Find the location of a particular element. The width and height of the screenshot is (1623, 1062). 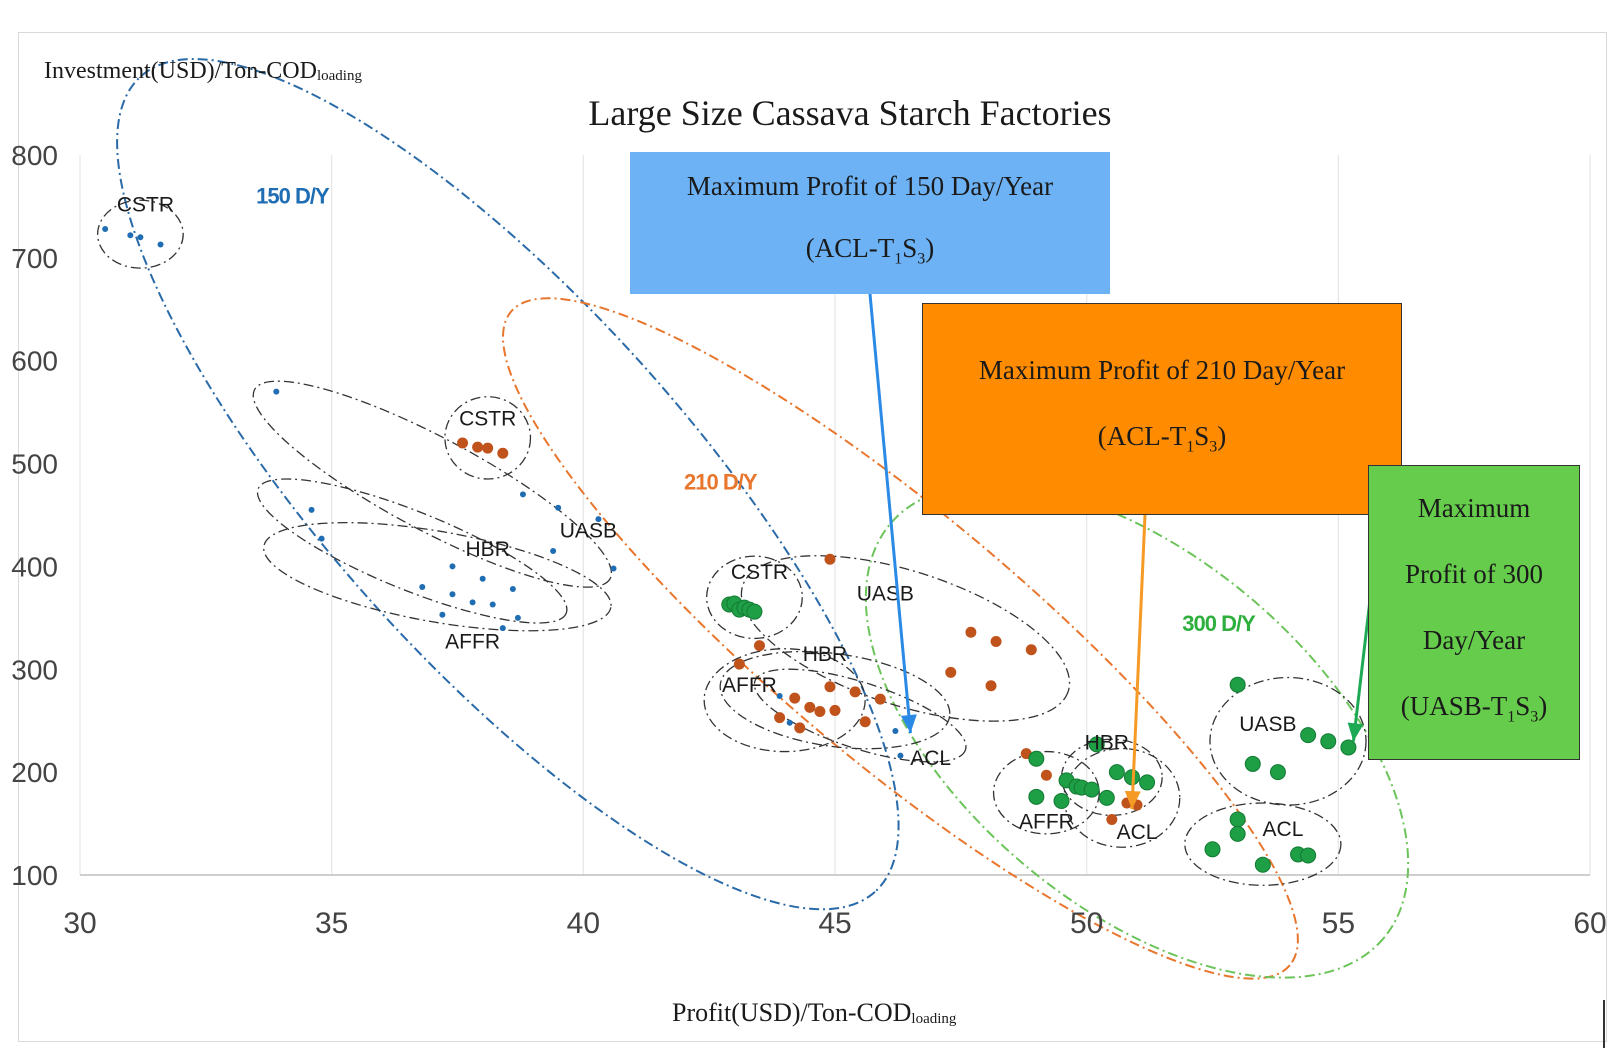

y-tick-label: 700 is located at coordinates (34, 258).